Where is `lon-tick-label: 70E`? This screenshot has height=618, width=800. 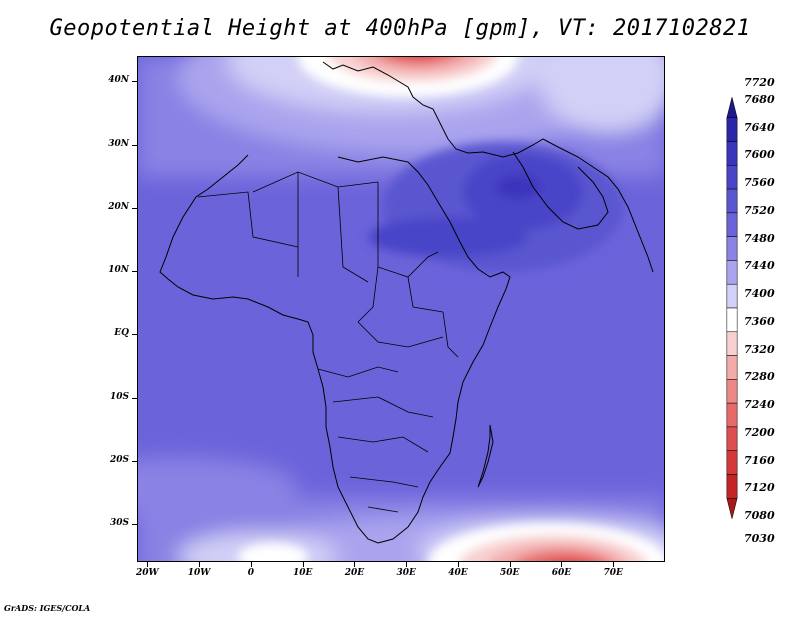
lon-tick-label: 70E is located at coordinates (613, 573).